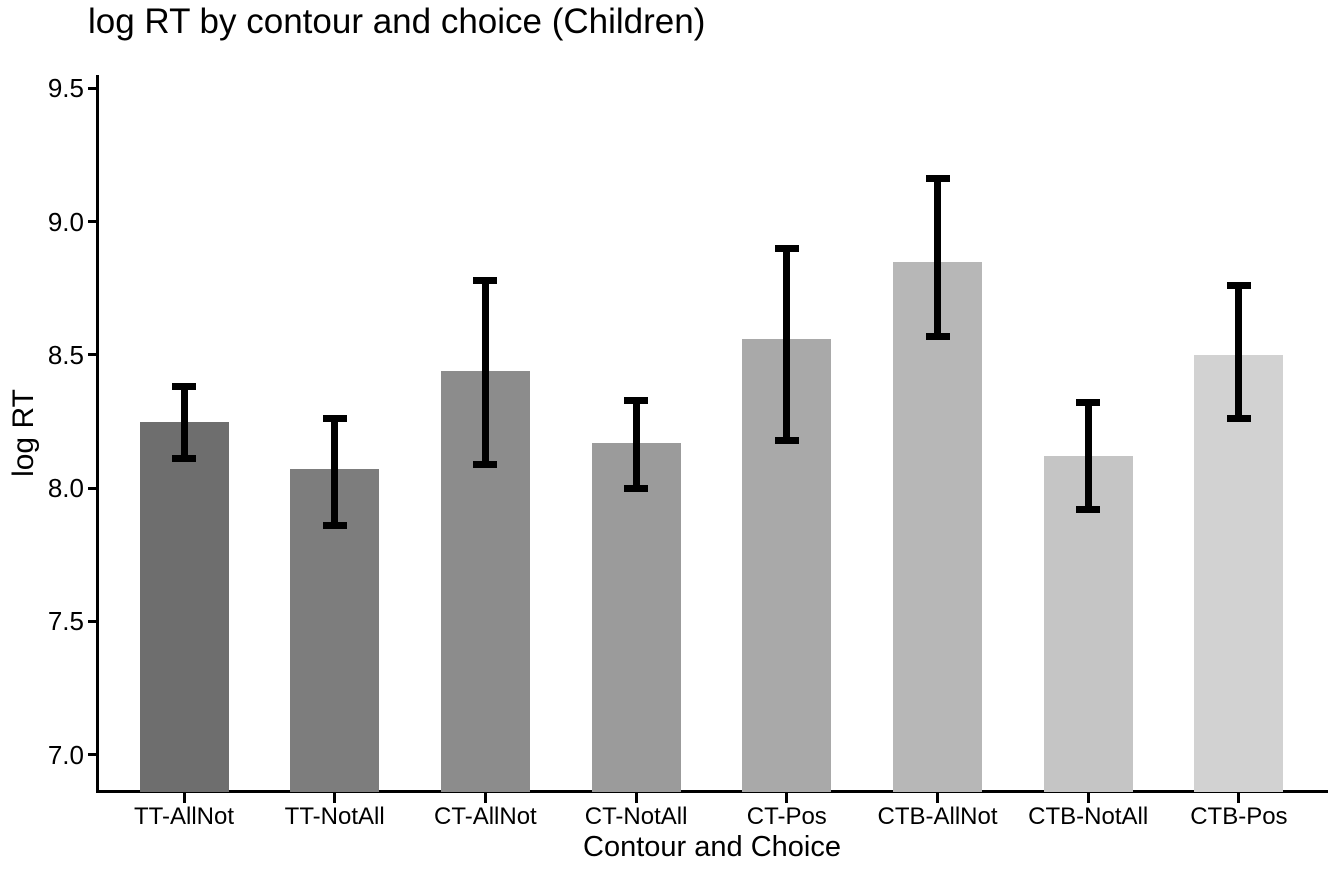 The height and width of the screenshot is (869, 1328). Describe the element at coordinates (65, 221) in the screenshot. I see `y-tick-label: 9.0` at that location.